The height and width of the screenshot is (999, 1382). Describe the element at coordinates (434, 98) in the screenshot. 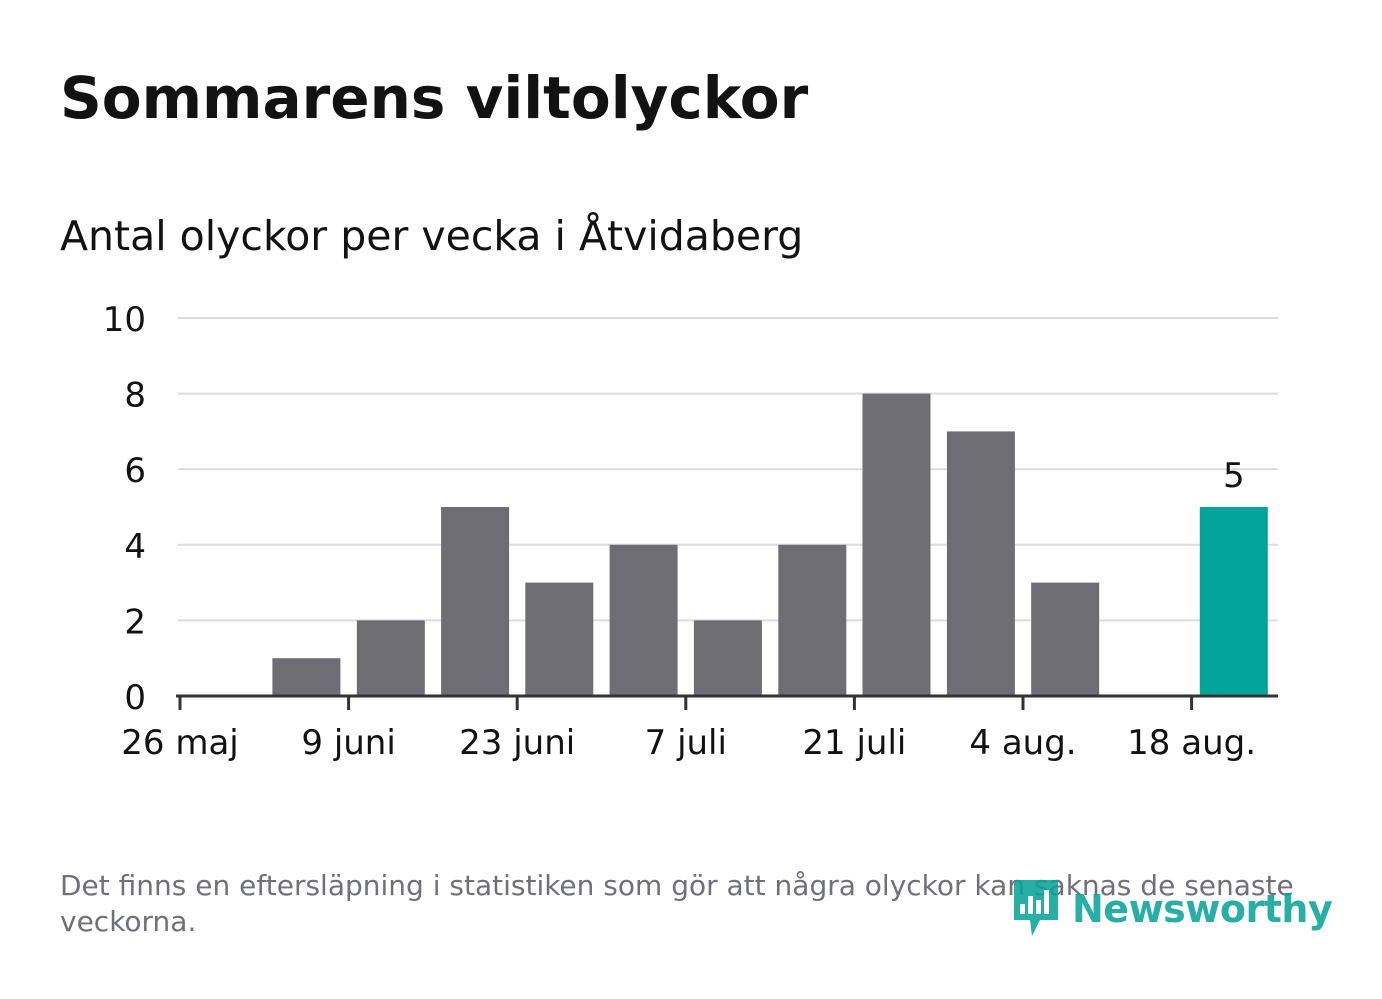

I see `chart-title: Sommarens viltolyckor` at that location.